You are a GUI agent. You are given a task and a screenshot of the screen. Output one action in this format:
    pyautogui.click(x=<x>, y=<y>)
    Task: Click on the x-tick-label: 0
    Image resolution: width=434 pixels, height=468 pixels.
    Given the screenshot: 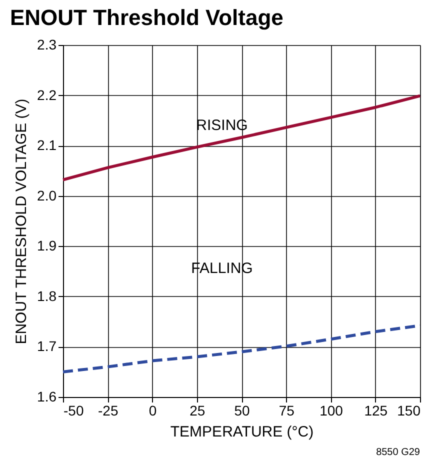 What is the action you would take?
    pyautogui.click(x=152, y=410)
    